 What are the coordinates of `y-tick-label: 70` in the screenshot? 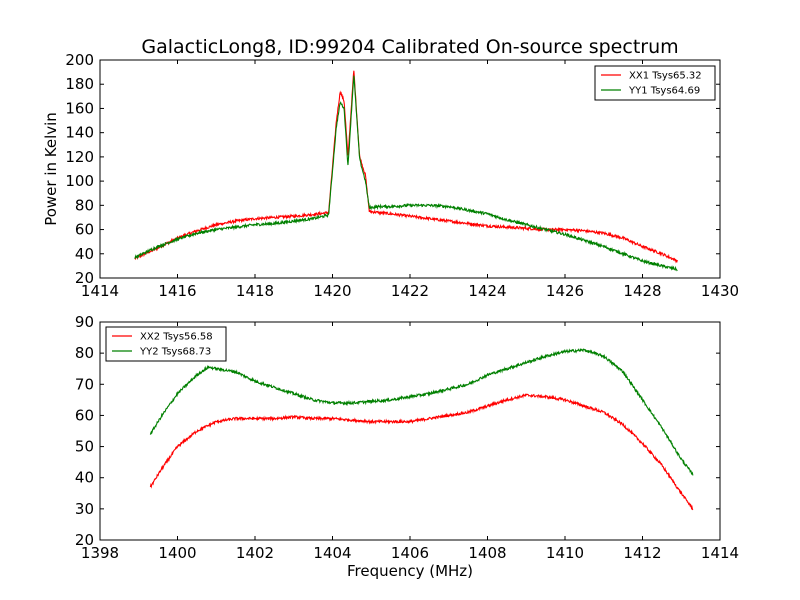 It's located at (84, 384).